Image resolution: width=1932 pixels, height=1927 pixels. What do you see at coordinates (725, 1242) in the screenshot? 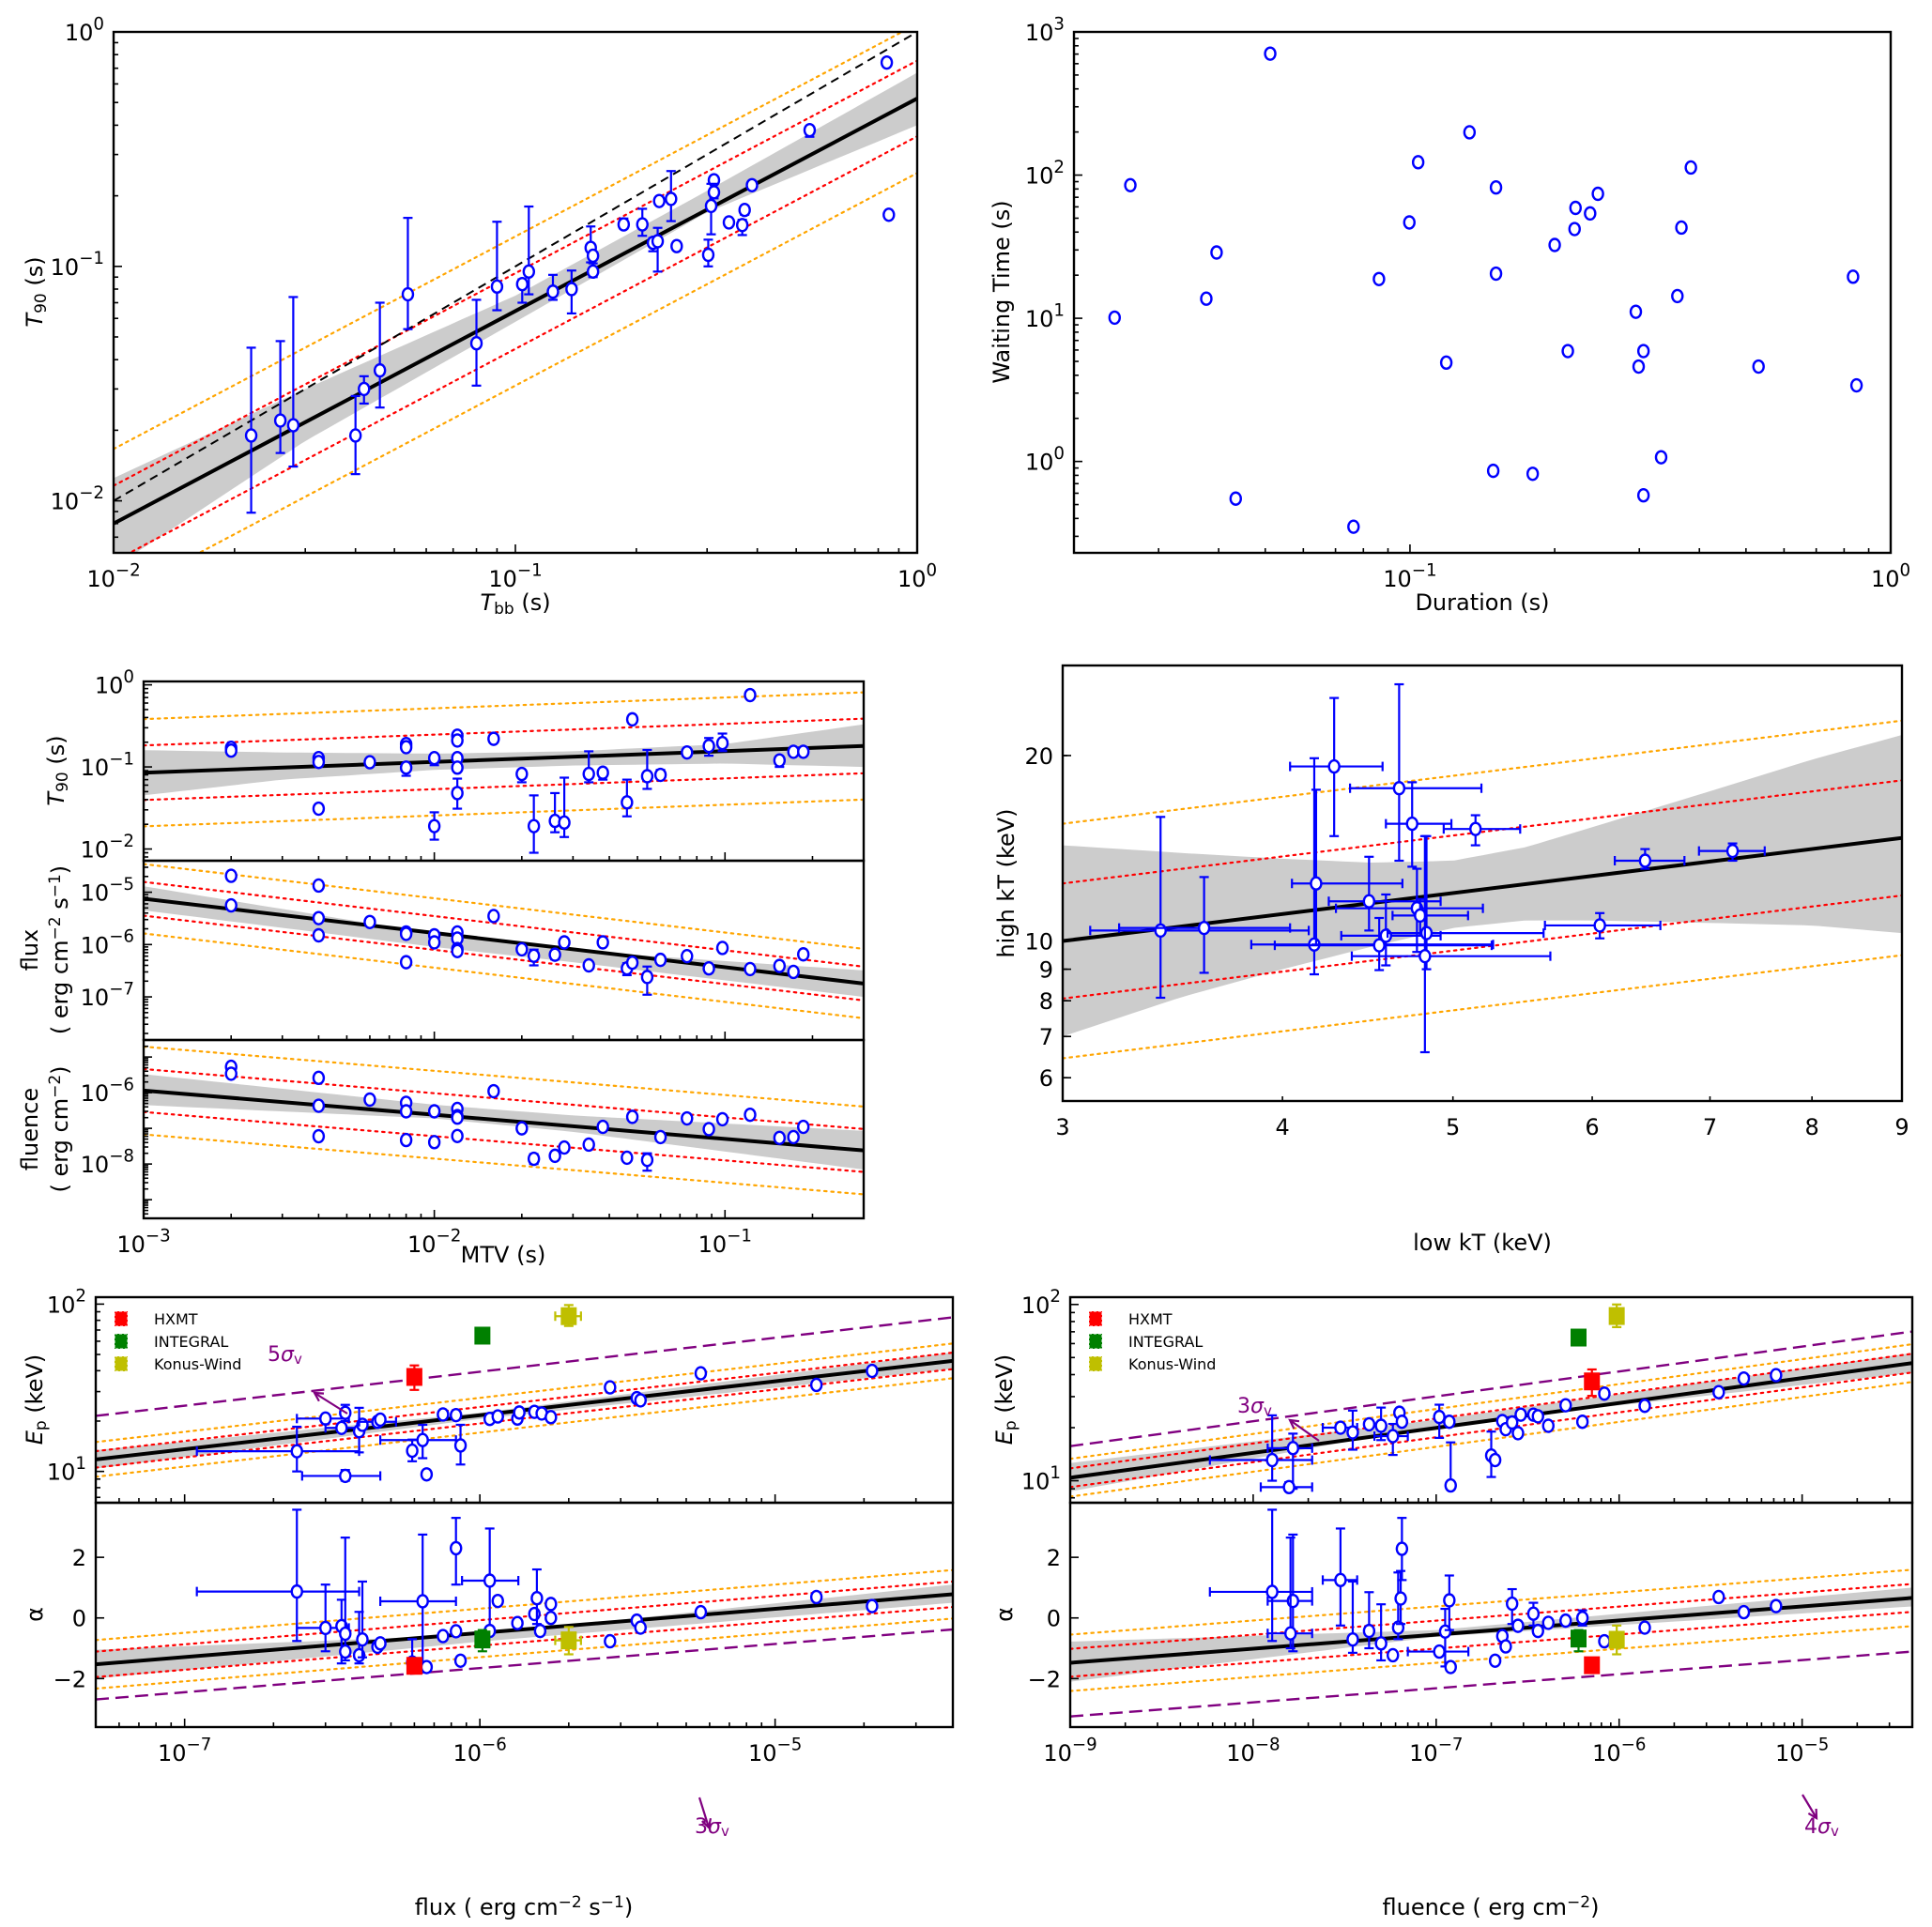
I see `x-tick-label: 10⁻¹` at bounding box center [725, 1242].